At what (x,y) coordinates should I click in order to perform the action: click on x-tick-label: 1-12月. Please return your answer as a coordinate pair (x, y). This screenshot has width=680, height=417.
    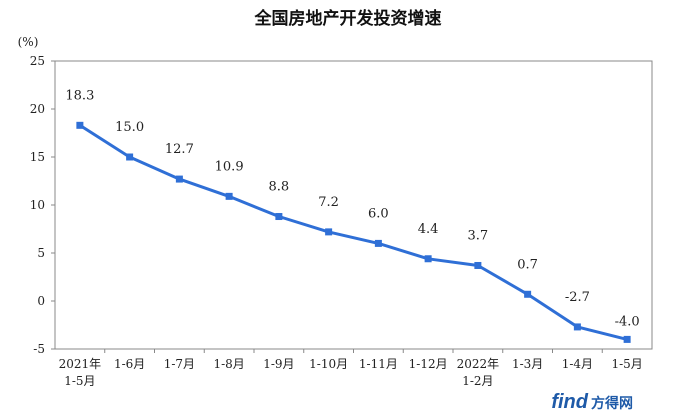
    Looking at the image, I should click on (428, 364).